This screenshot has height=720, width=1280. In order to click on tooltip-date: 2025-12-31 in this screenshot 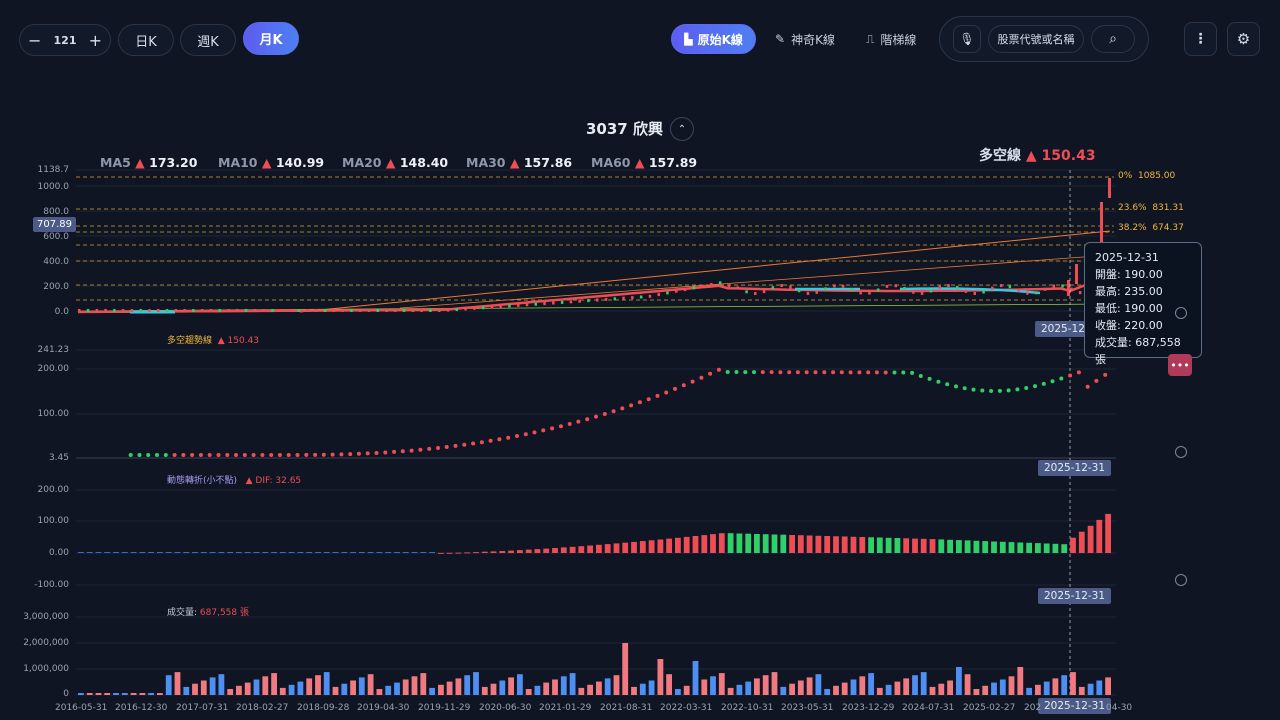, I will do `click(1127, 257)`.